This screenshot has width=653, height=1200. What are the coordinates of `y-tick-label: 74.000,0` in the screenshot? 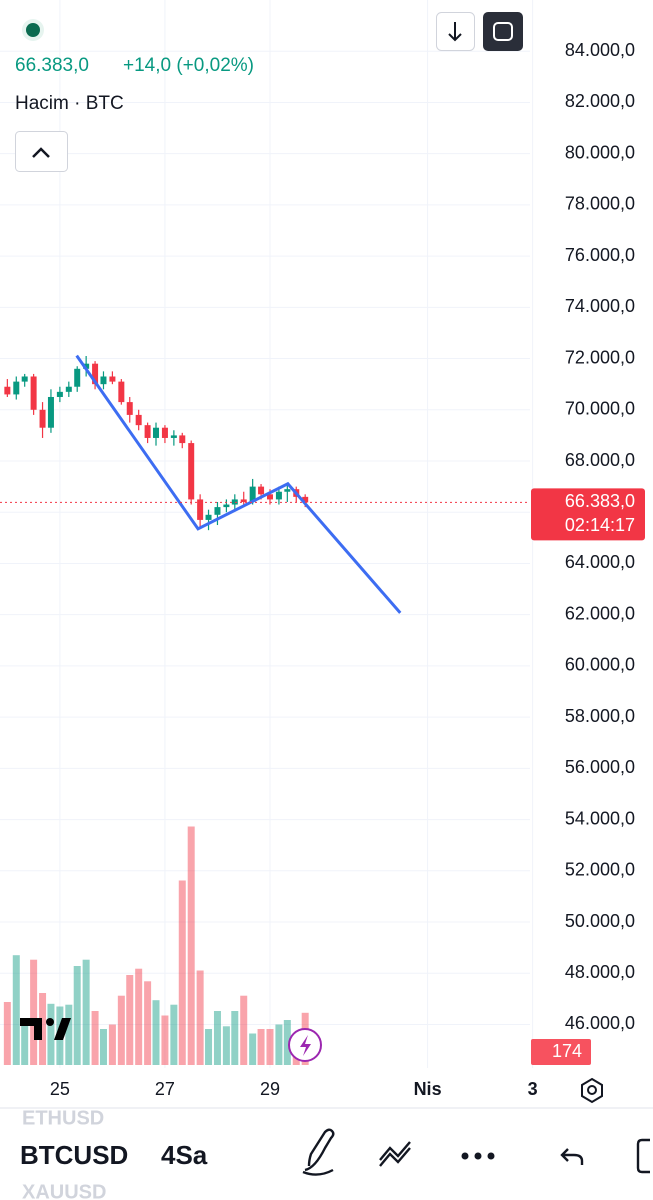 It's located at (600, 306).